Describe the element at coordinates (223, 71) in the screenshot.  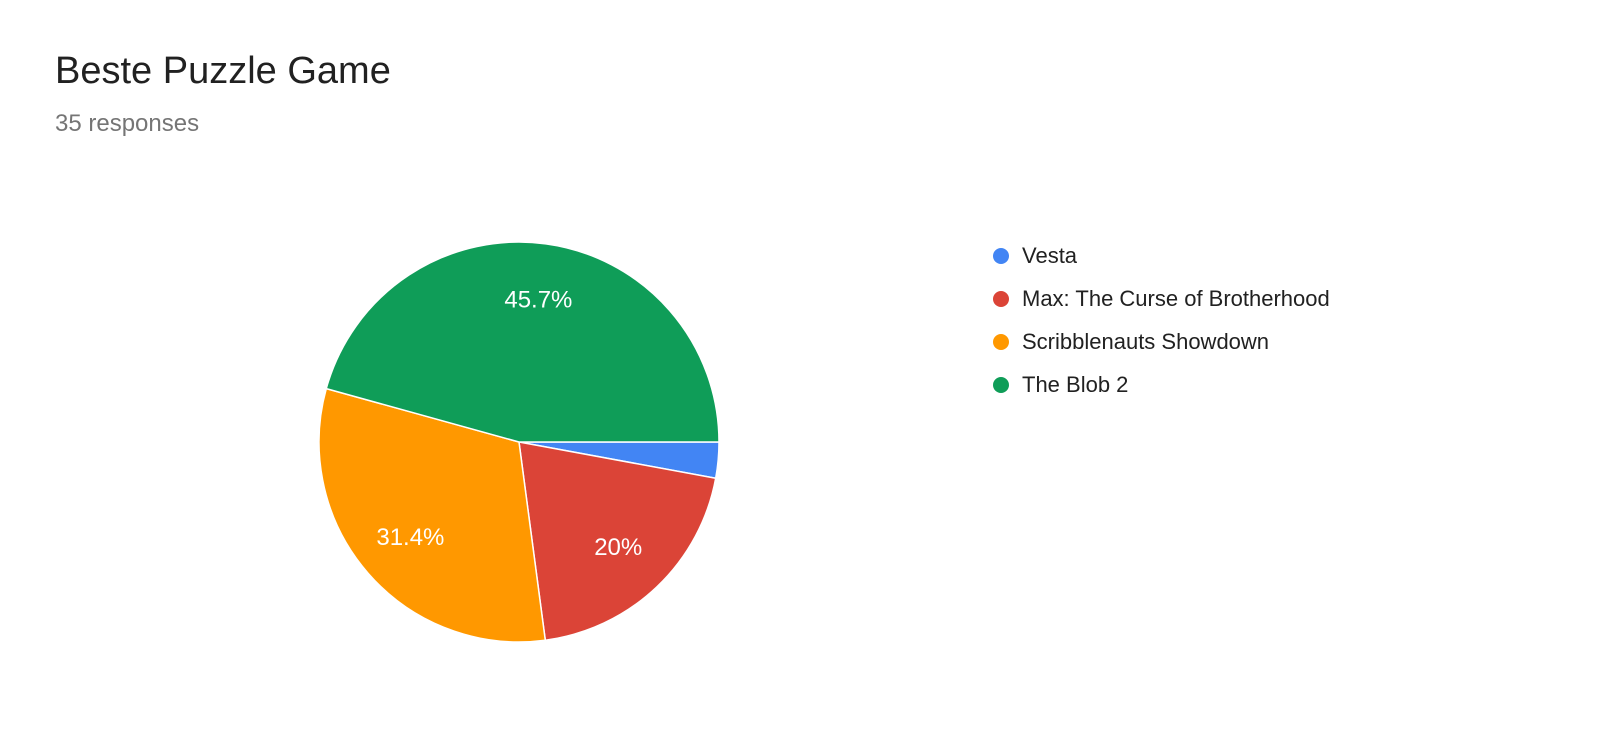
I see `page-title: Beste Puzzle Game` at that location.